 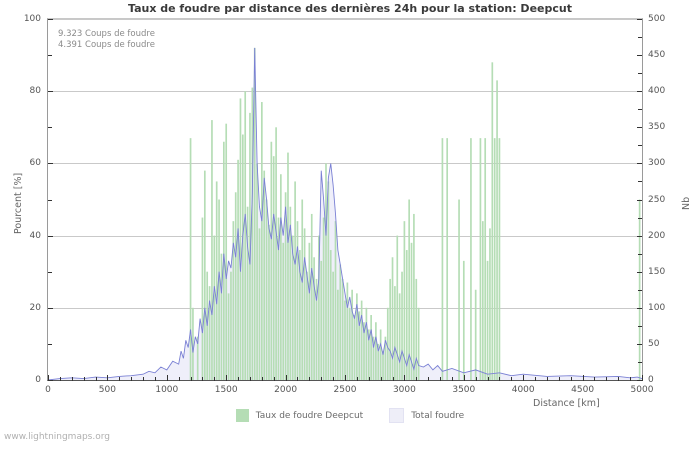 What do you see at coordinates (107, 390) in the screenshot?
I see `x-tick-label-500: 500` at bounding box center [107, 390].